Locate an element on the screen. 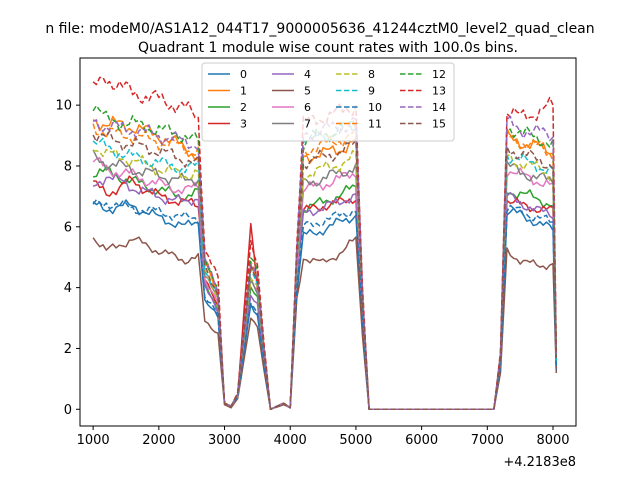 The image size is (640, 480). y-tick-label: 8 is located at coordinates (68, 166).